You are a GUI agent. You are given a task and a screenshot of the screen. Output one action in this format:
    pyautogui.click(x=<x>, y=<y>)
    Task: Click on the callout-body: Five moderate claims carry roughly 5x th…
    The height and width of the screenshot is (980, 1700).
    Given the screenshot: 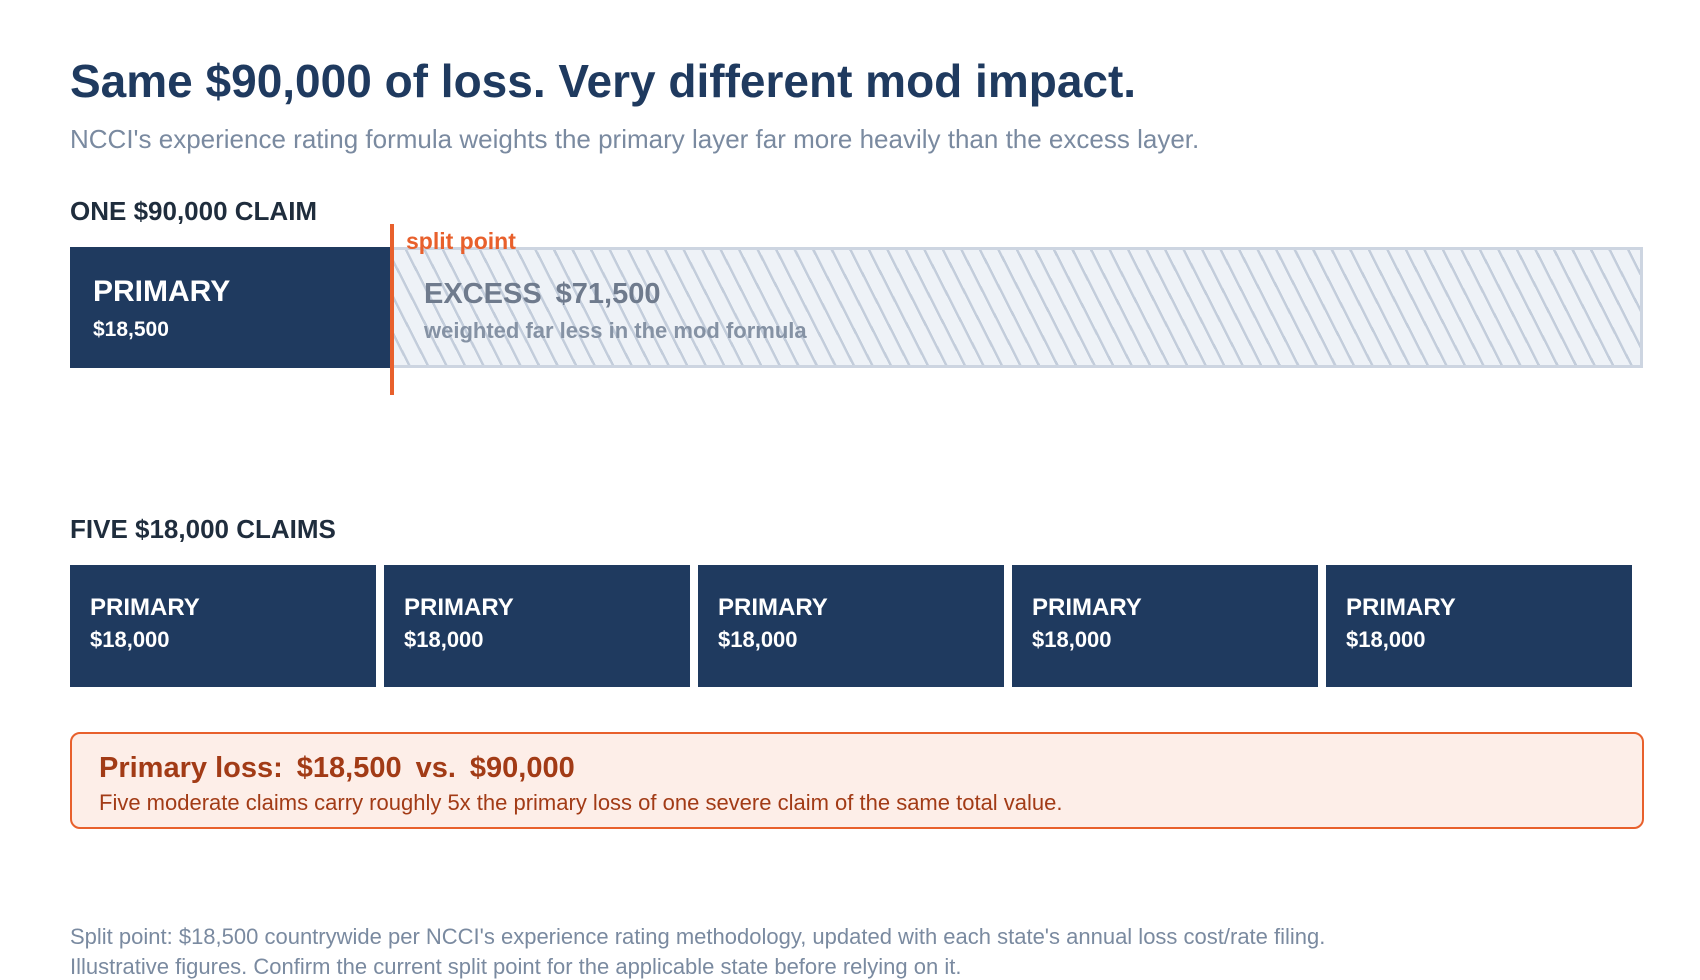 What is the action you would take?
    pyautogui.click(x=581, y=802)
    